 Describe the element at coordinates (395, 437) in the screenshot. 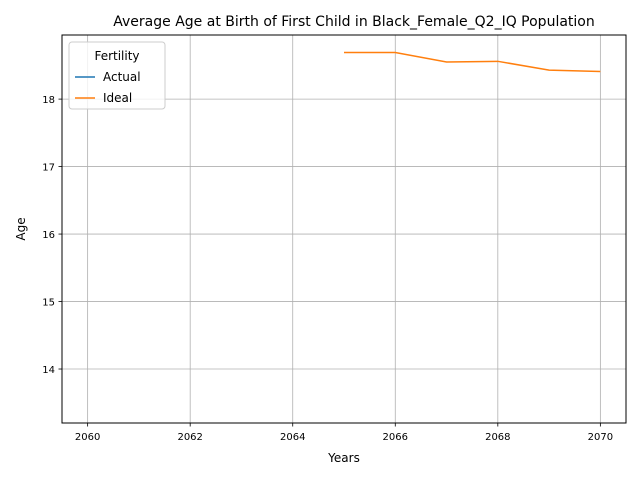

I see `x-tick-label: 2066` at that location.